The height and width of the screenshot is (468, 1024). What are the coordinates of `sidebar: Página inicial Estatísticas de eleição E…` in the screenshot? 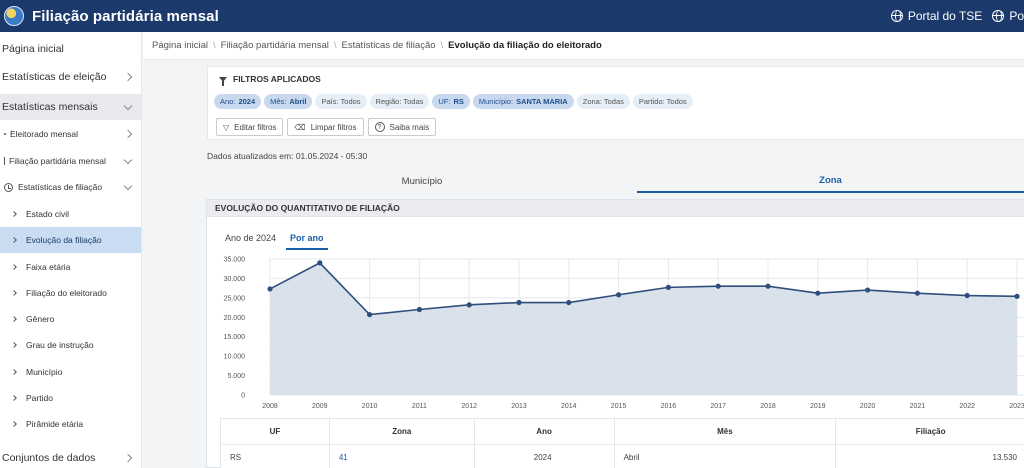 It's located at (71, 250).